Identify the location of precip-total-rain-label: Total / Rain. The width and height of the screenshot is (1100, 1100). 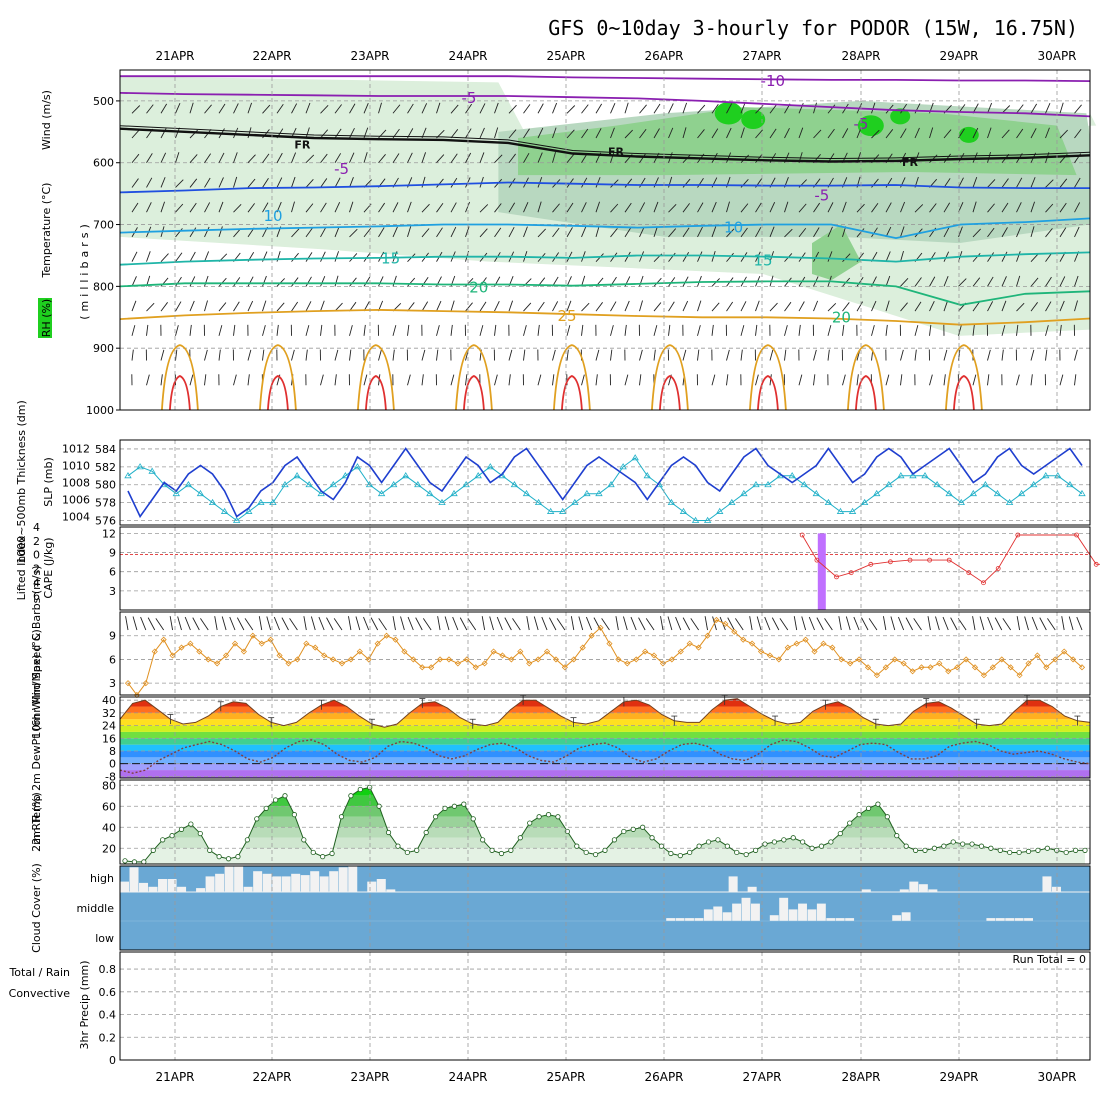
(39, 972).